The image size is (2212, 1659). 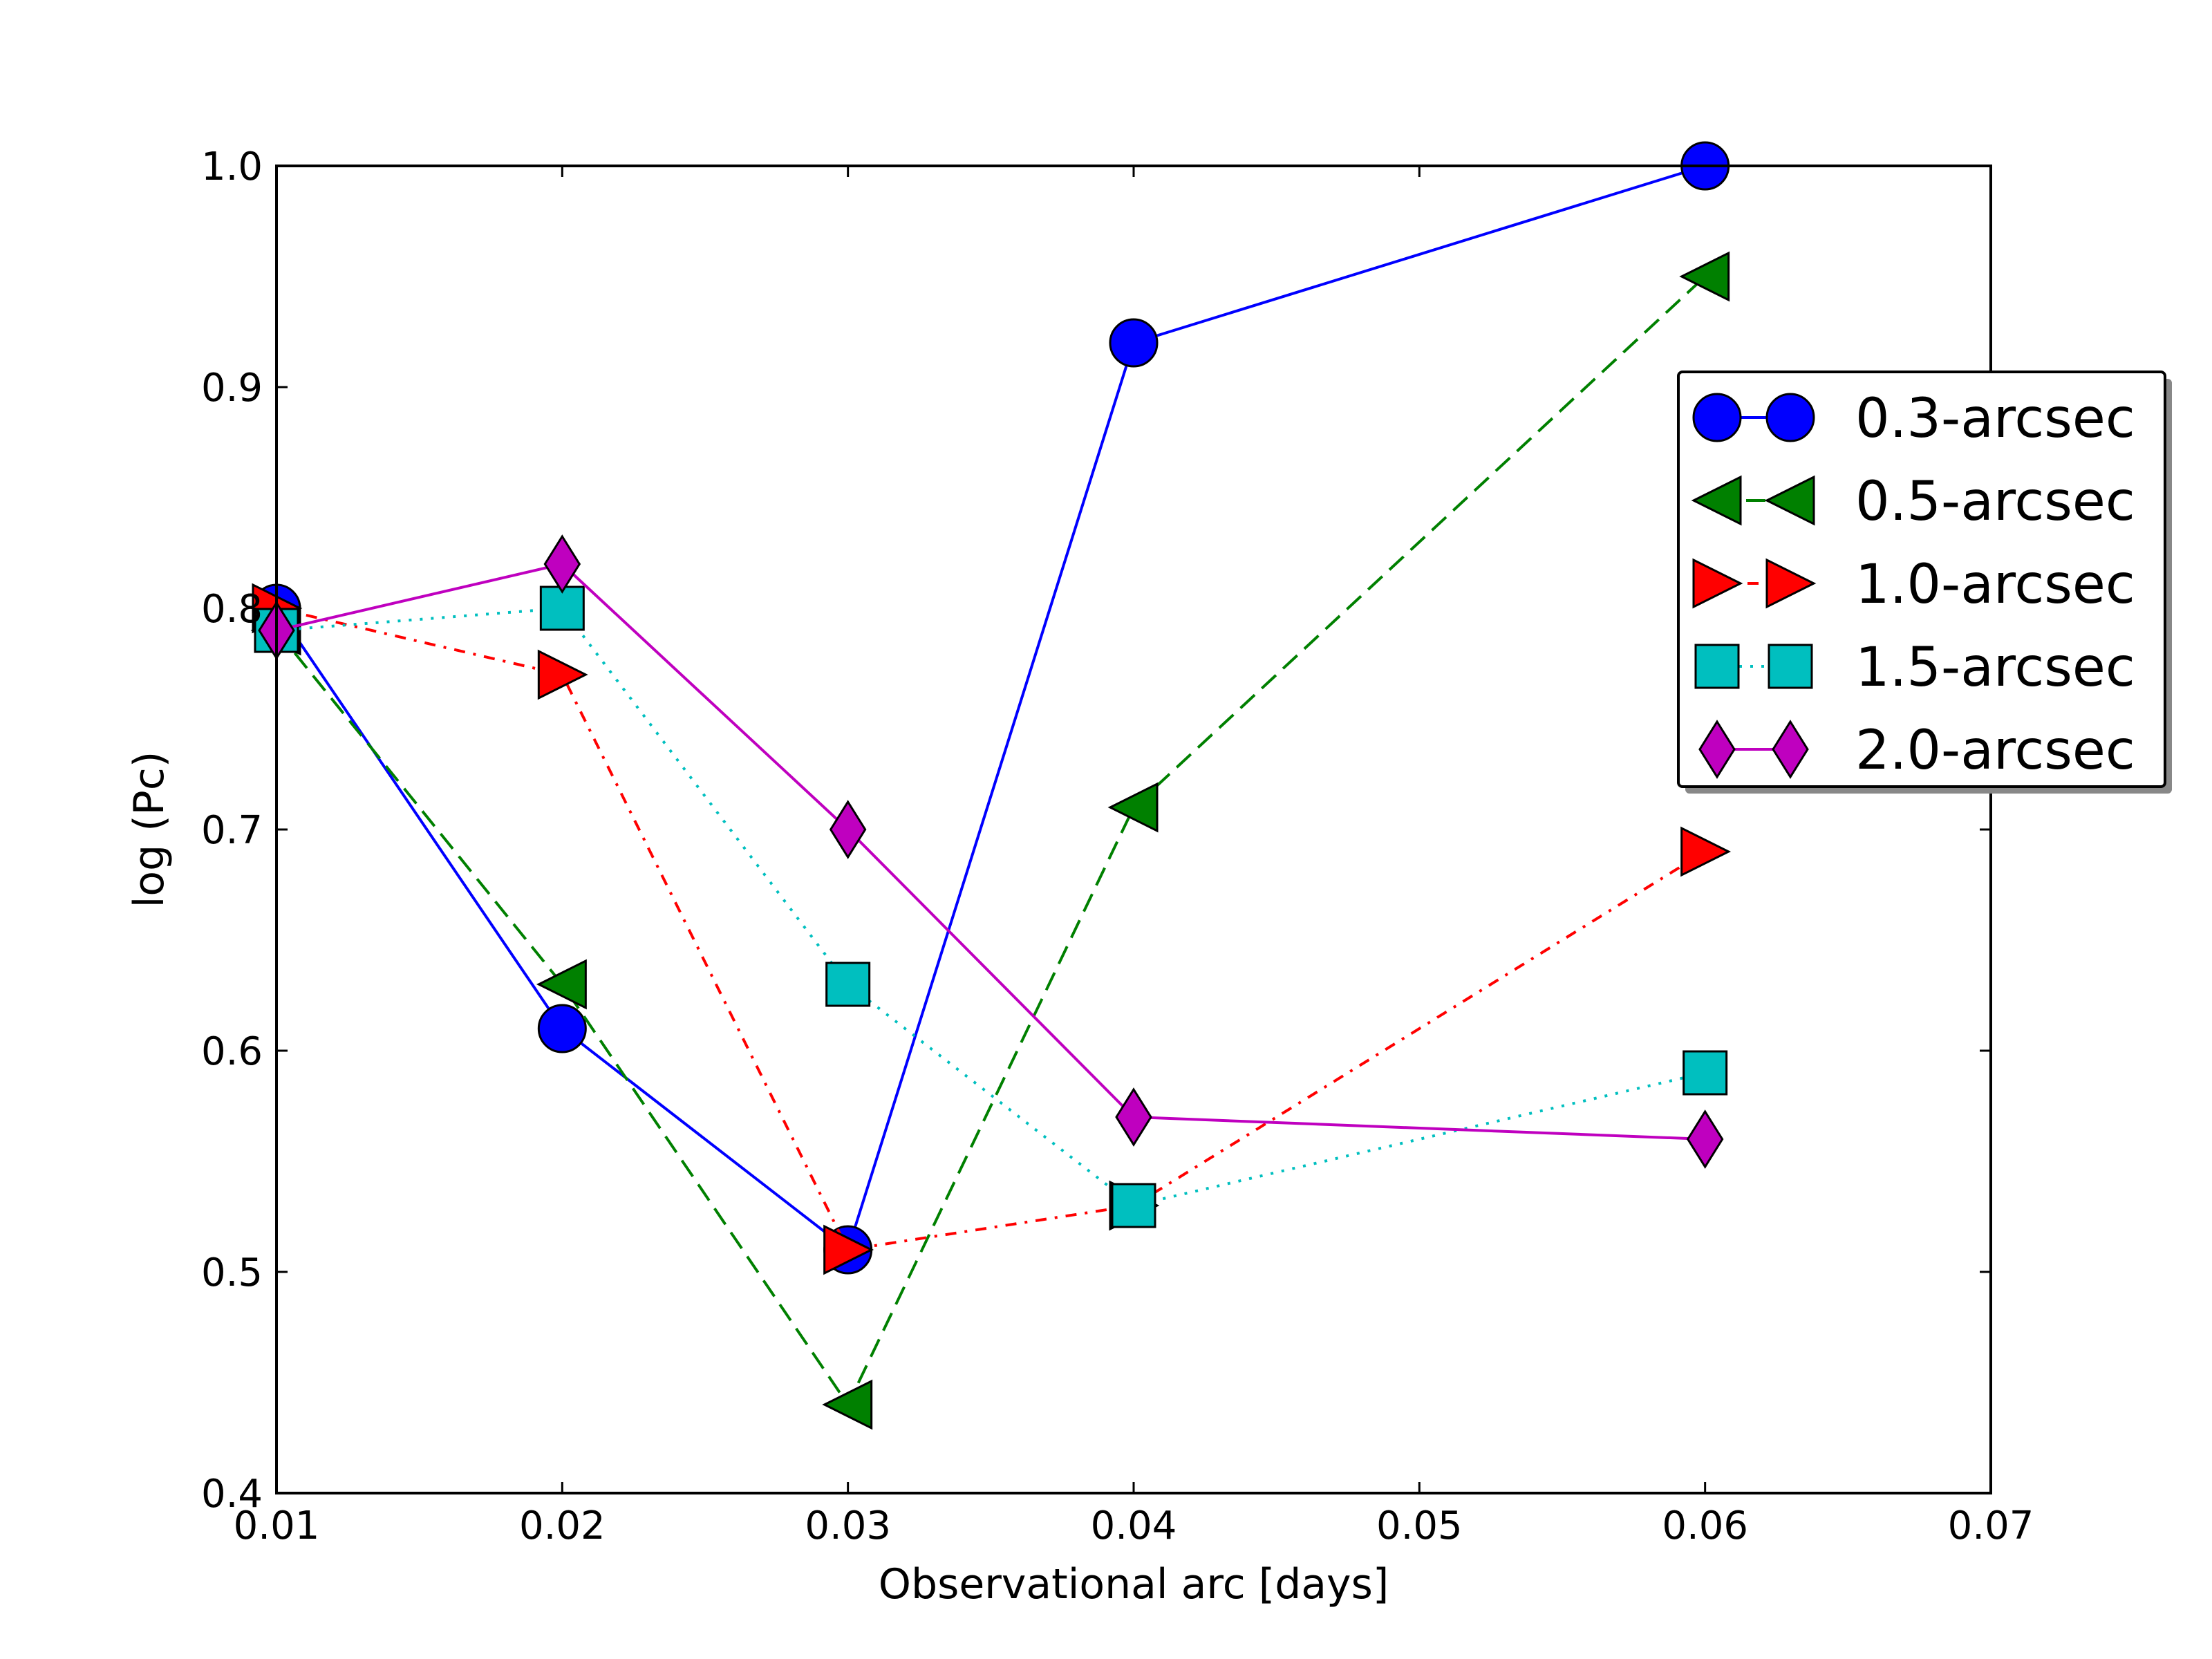 What do you see at coordinates (232, 609) in the screenshot?
I see `y-tick-label: 0.8` at bounding box center [232, 609].